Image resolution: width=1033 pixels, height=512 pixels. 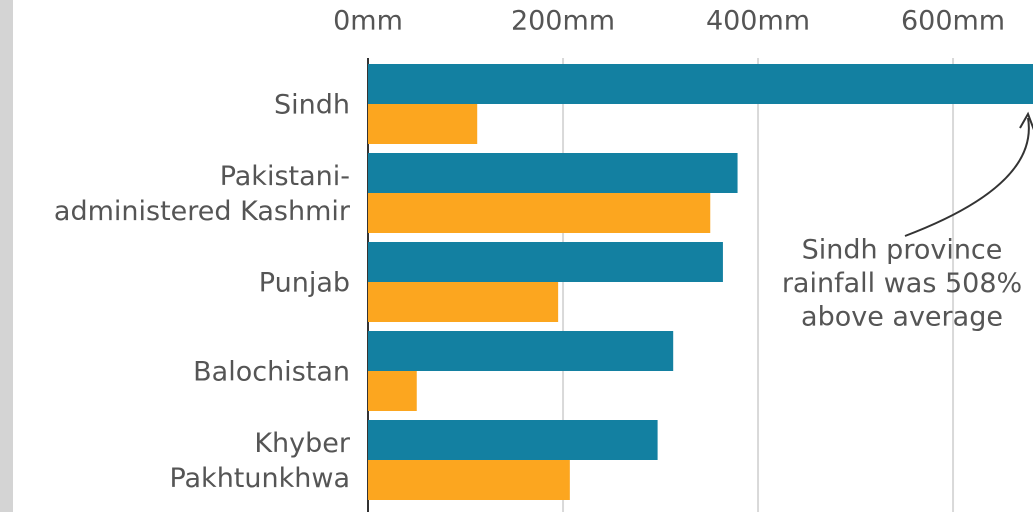 What do you see at coordinates (202, 211) in the screenshot?
I see `category-label: administered Kashmir` at bounding box center [202, 211].